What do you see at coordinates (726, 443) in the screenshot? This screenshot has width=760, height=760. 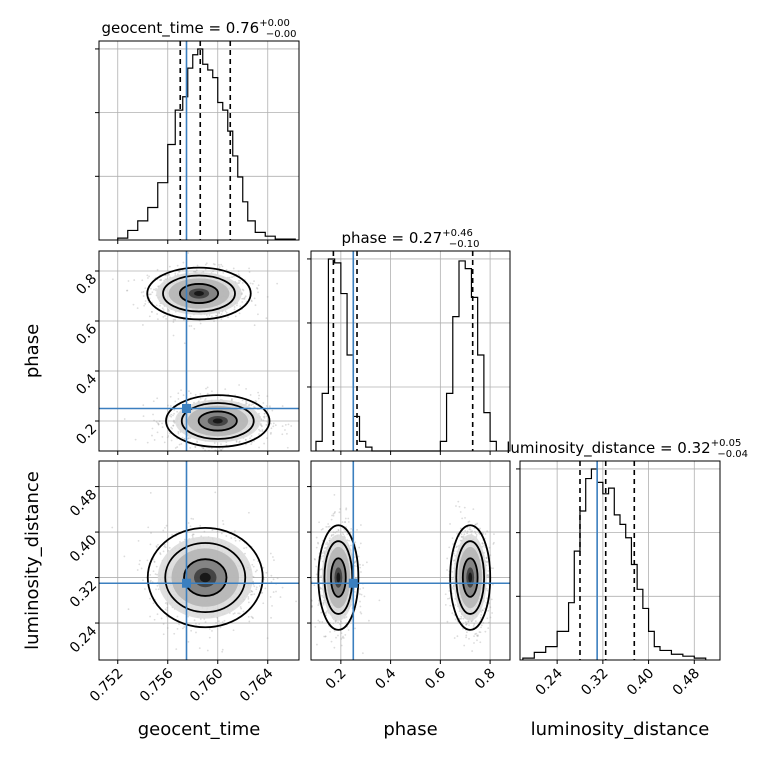 I see `title-plus: +0.05` at bounding box center [726, 443].